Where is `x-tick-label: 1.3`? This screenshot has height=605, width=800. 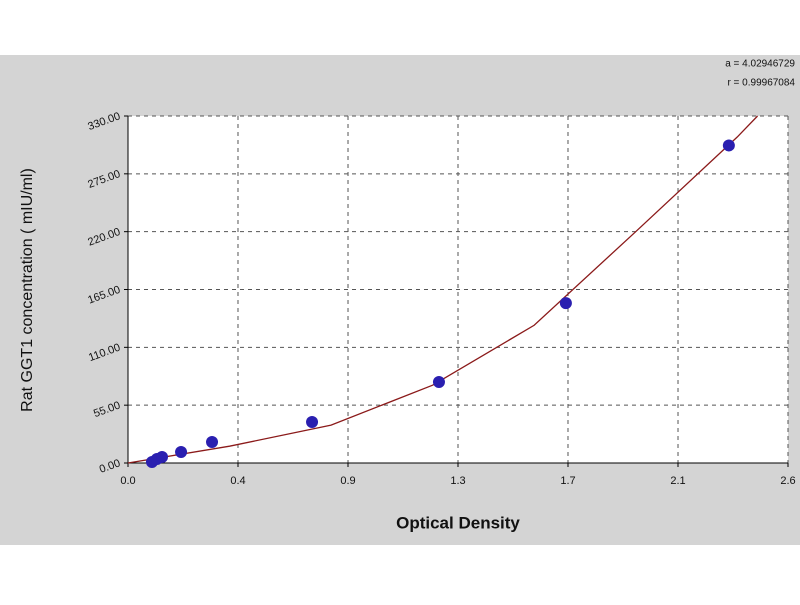
x-tick-label: 1.3 is located at coordinates (457, 481).